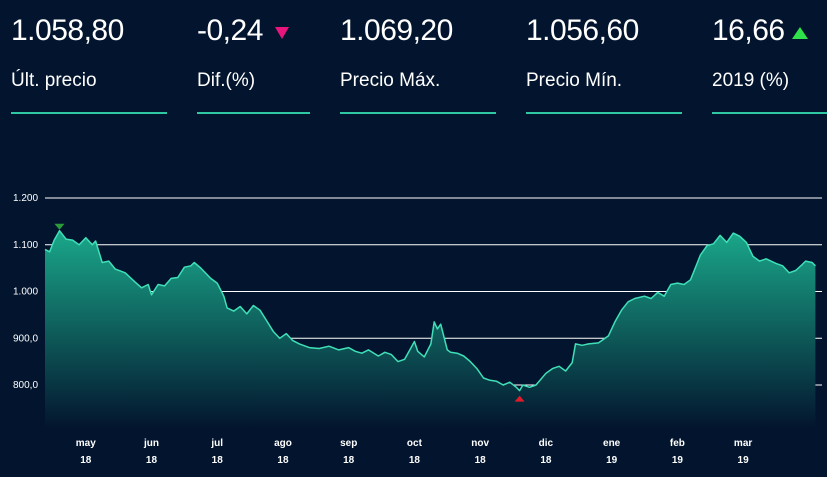 Image resolution: width=827 pixels, height=477 pixels. What do you see at coordinates (54, 80) in the screenshot?
I see `last-price-label: Últ. precio` at bounding box center [54, 80].